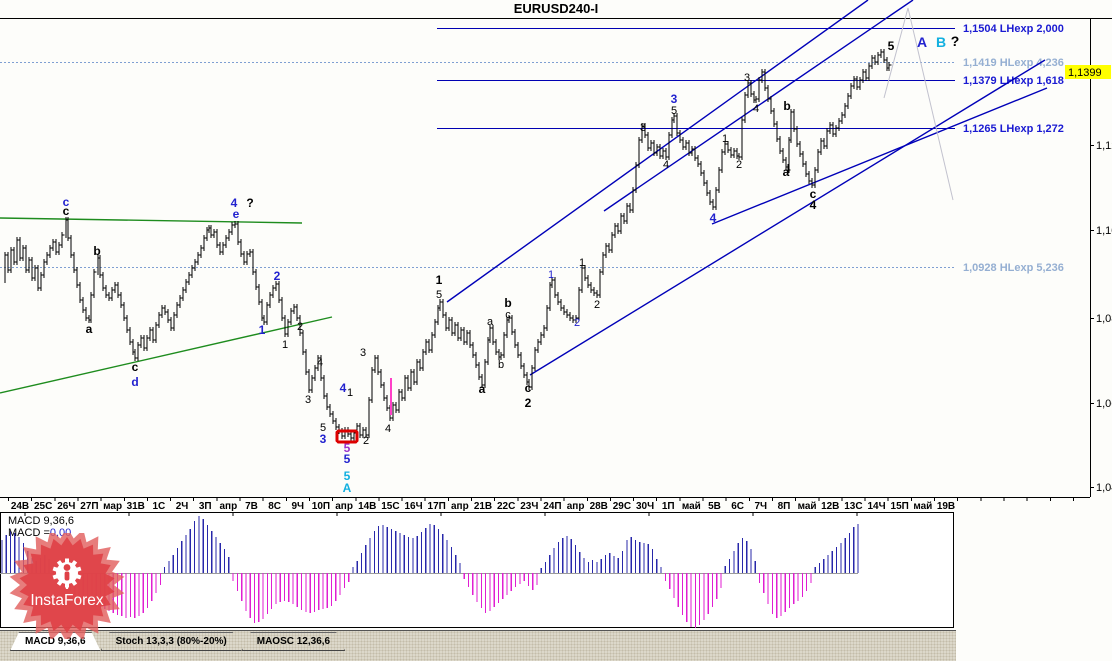 This screenshot has height=661, width=1112. Describe the element at coordinates (737, 506) in the screenshot. I see `date-label: 6С` at that location.